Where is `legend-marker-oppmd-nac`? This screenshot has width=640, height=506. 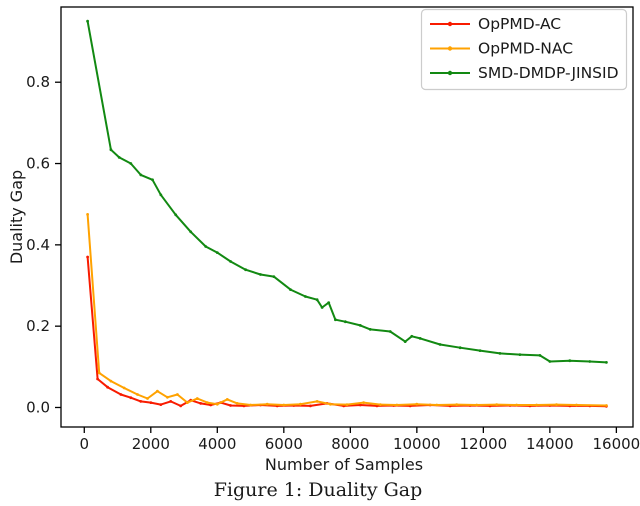
legend-marker-oppmd-nac is located at coordinates (450, 48).